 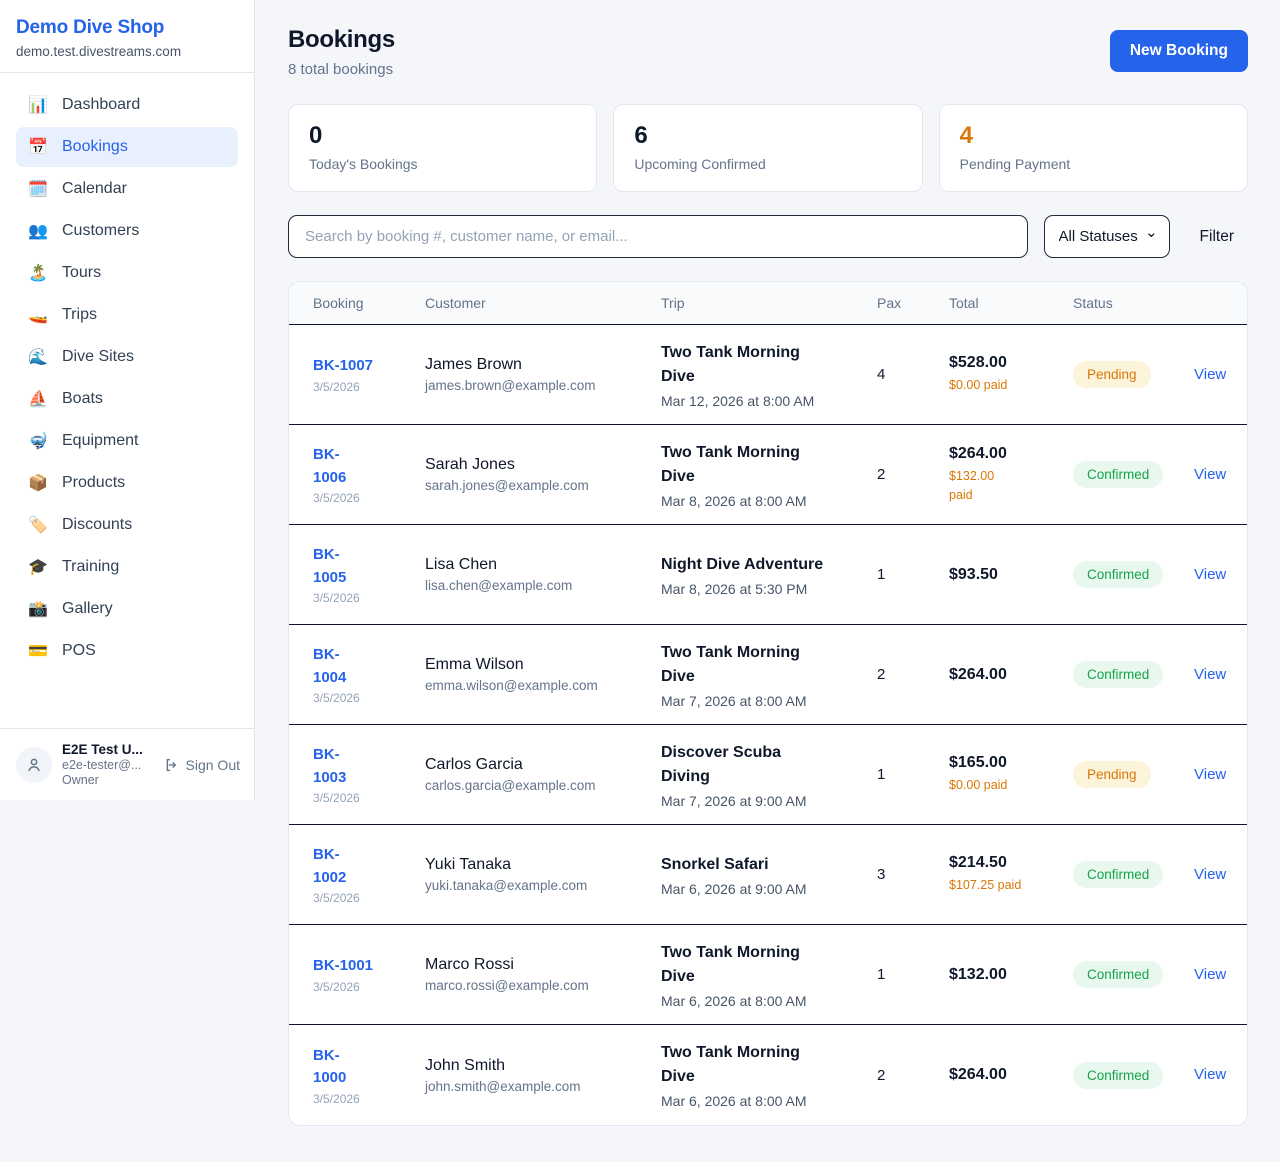 What do you see at coordinates (127, 231) in the screenshot?
I see `sidebar-item-customers: 👥 Customers` at bounding box center [127, 231].